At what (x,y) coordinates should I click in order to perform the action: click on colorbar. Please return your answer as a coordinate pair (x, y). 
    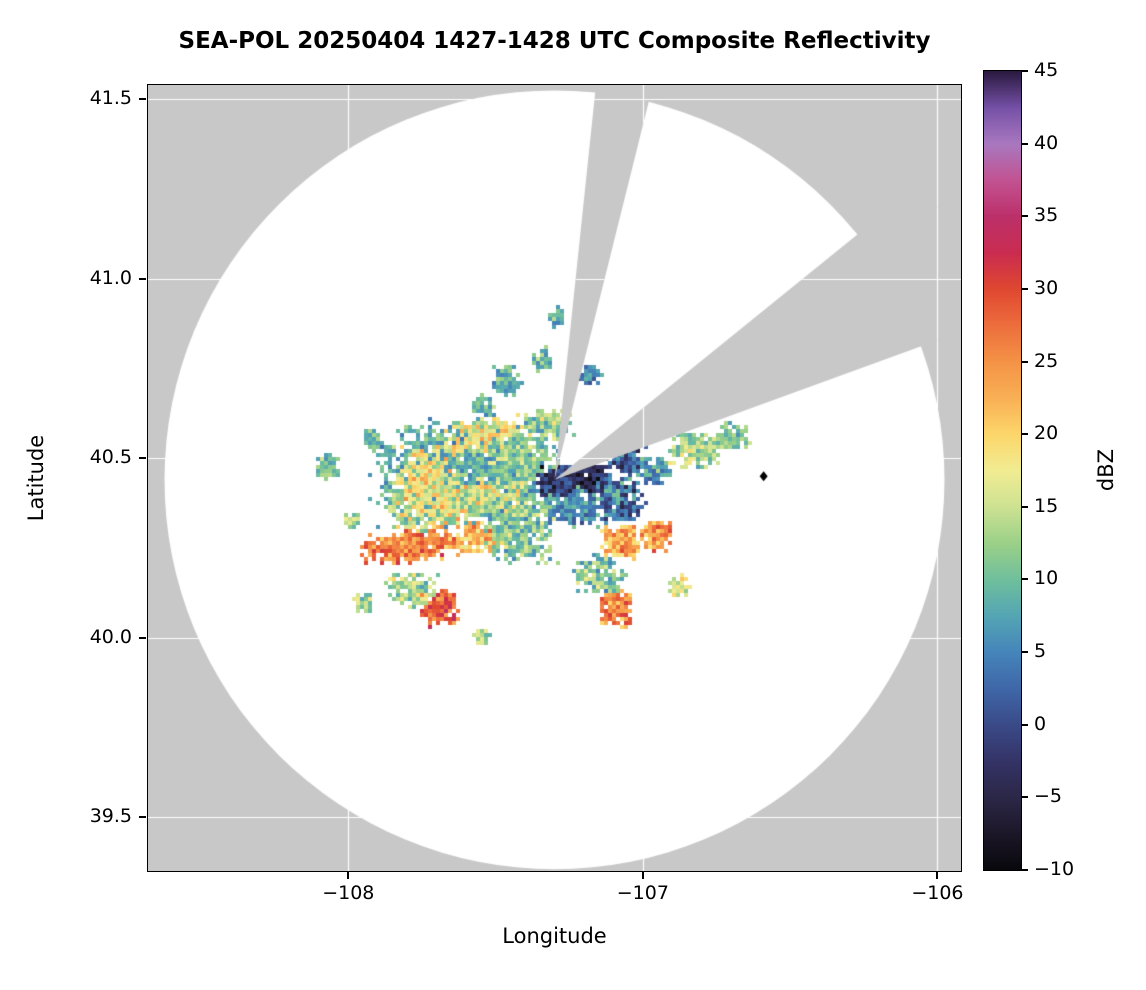
    Looking at the image, I should click on (1002, 470).